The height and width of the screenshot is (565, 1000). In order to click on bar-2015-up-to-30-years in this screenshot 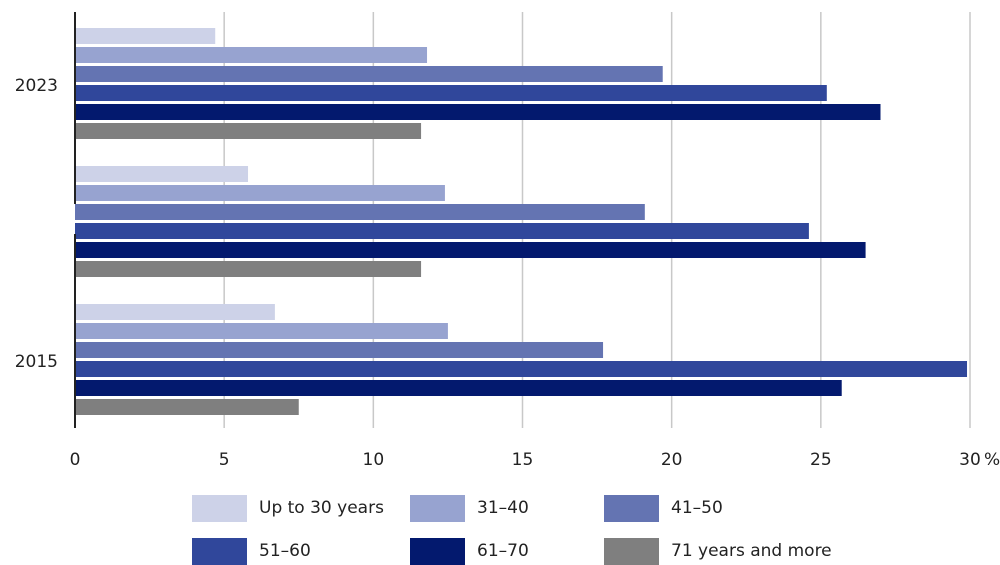, I will do `click(175, 312)`.